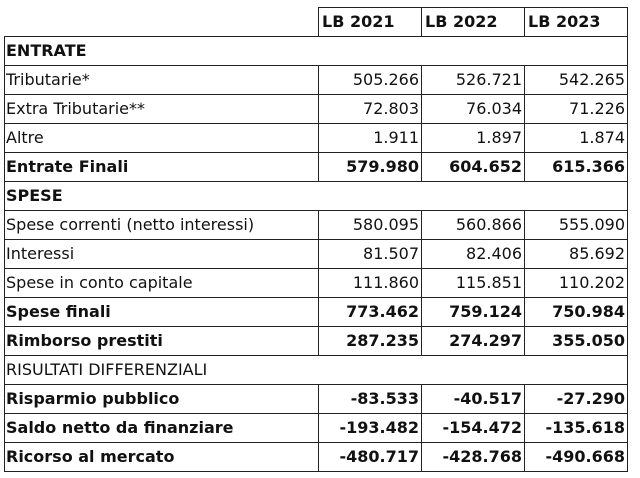 The height and width of the screenshot is (478, 640). I want to click on row-value-lb-2022: 115.851, so click(473, 283).